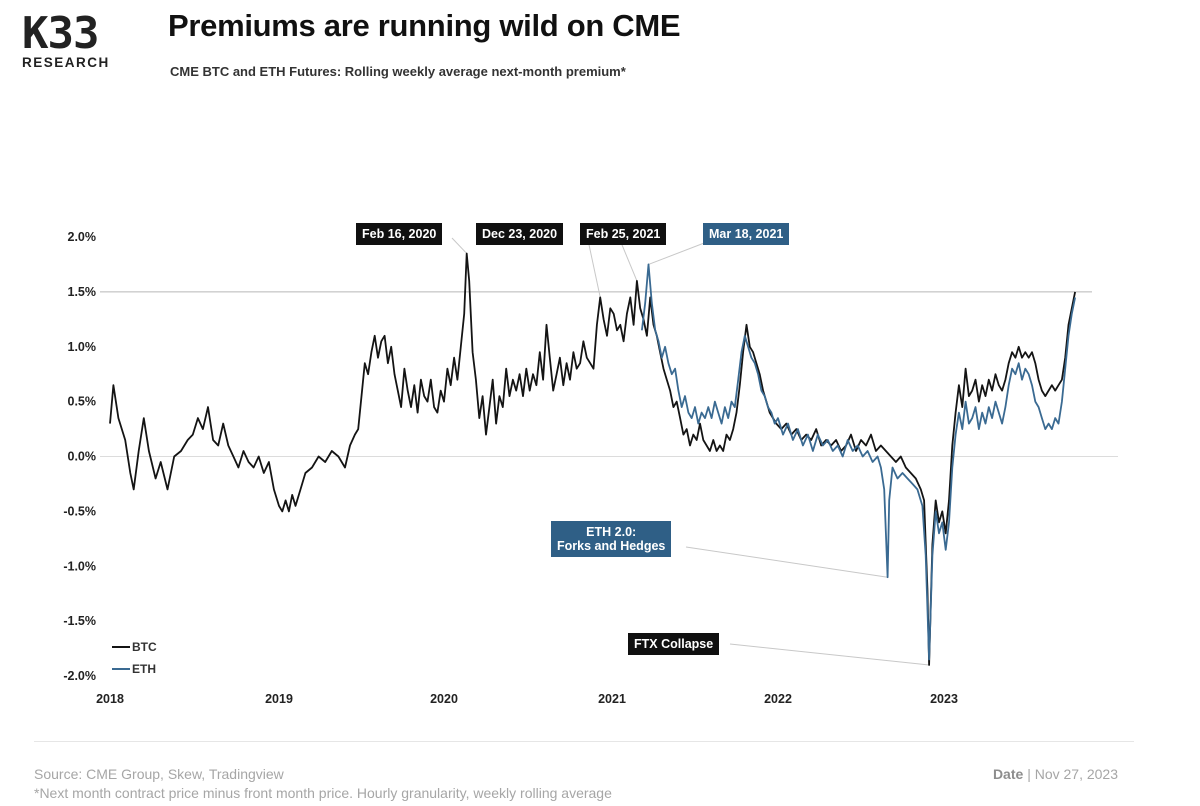  Describe the element at coordinates (60, 33) in the screenshot. I see `logo-mark: K33` at that location.